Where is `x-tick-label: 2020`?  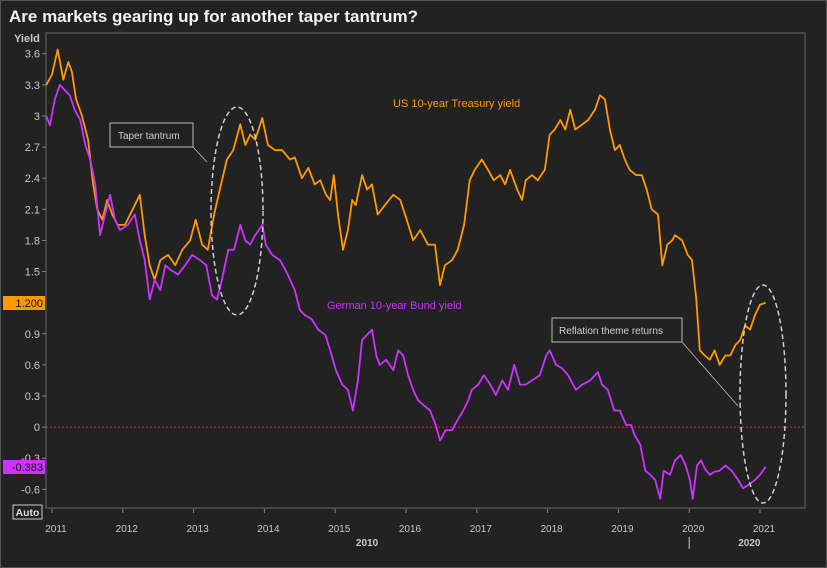
x-tick-label: 2020 is located at coordinates (693, 529).